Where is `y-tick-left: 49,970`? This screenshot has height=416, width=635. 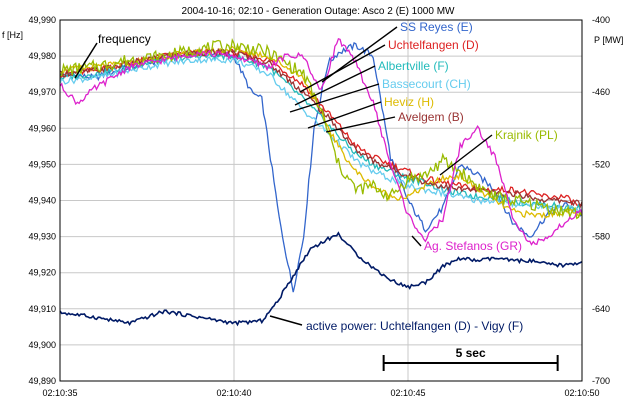
y-tick-left: 49,970 is located at coordinates (42, 92).